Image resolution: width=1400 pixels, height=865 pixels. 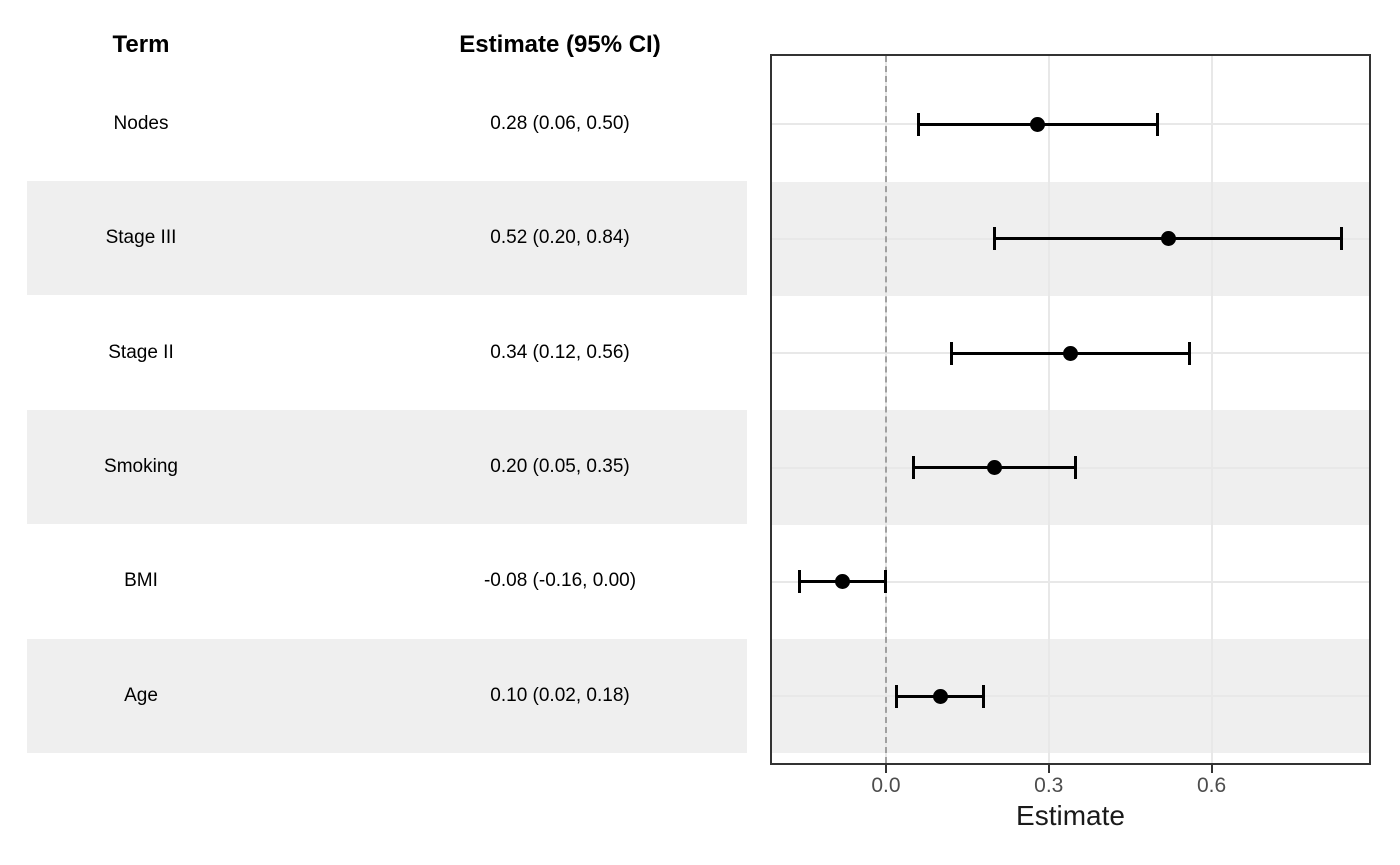 I want to click on x-axis-title: Estimate, so click(x=1070, y=815).